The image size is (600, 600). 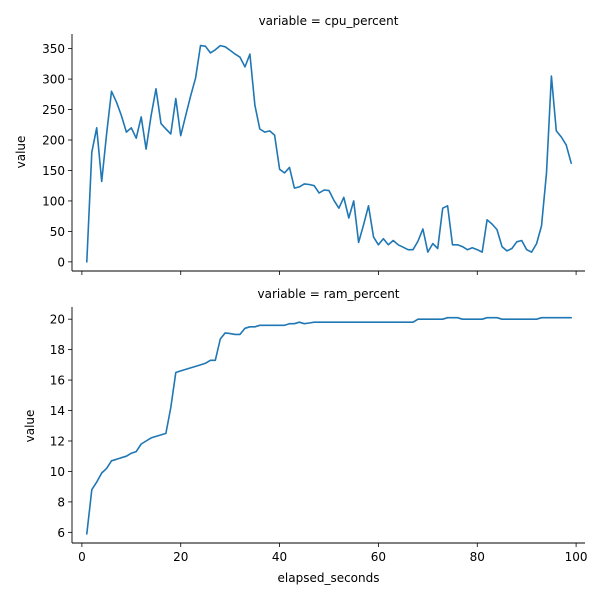 I want to click on ram-panel-title: variable = ram_percent, so click(x=328, y=294).